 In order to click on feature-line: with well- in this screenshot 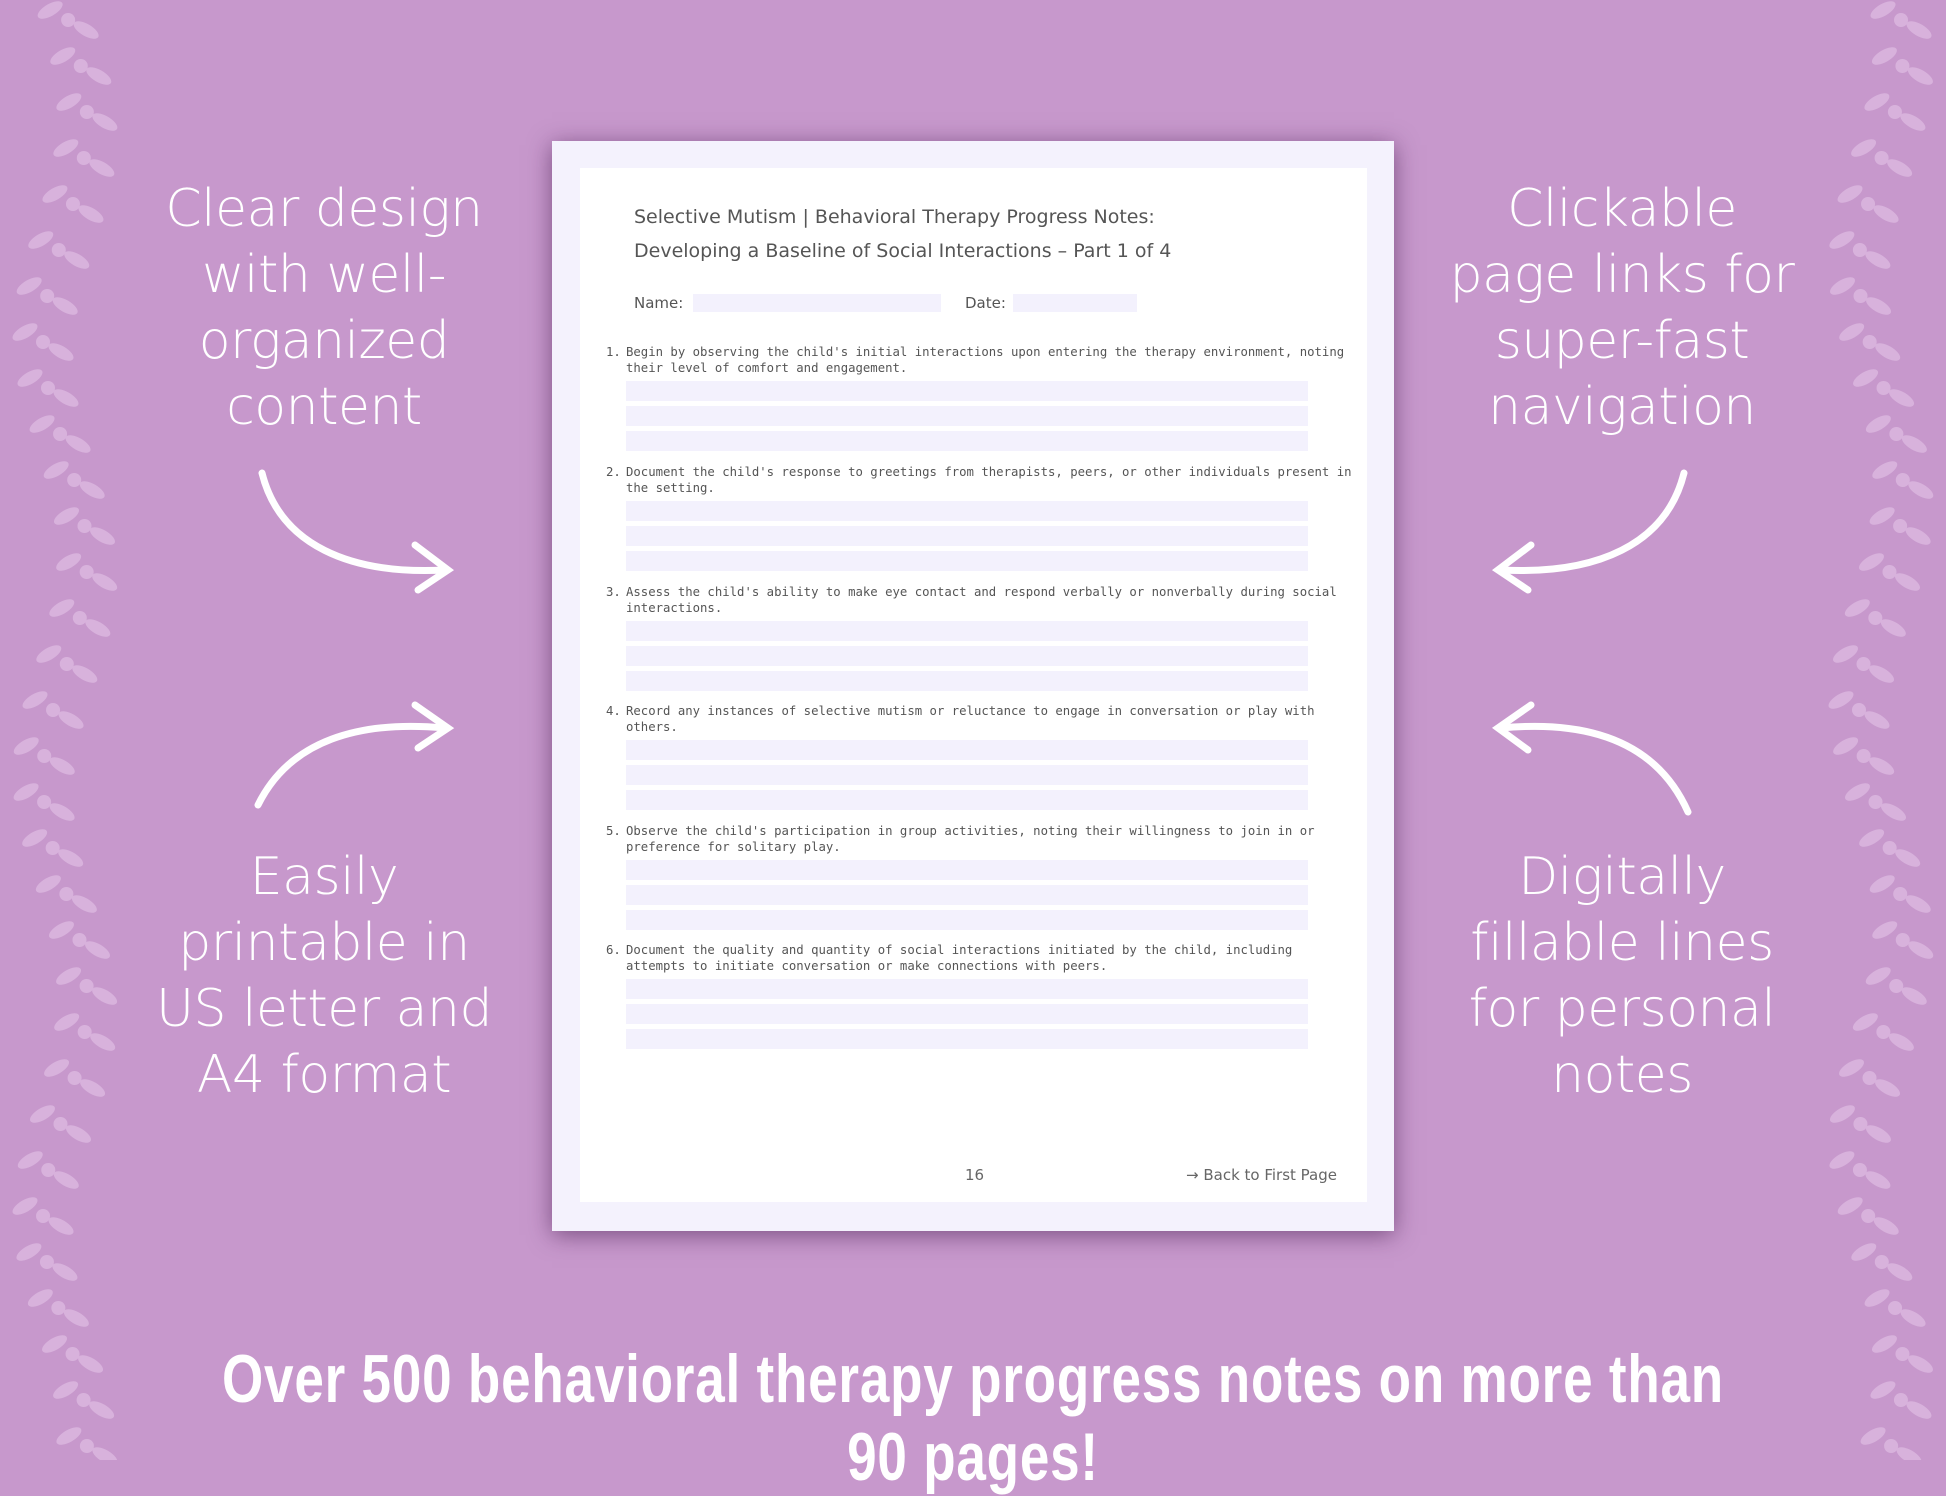, I will do `click(324, 275)`.